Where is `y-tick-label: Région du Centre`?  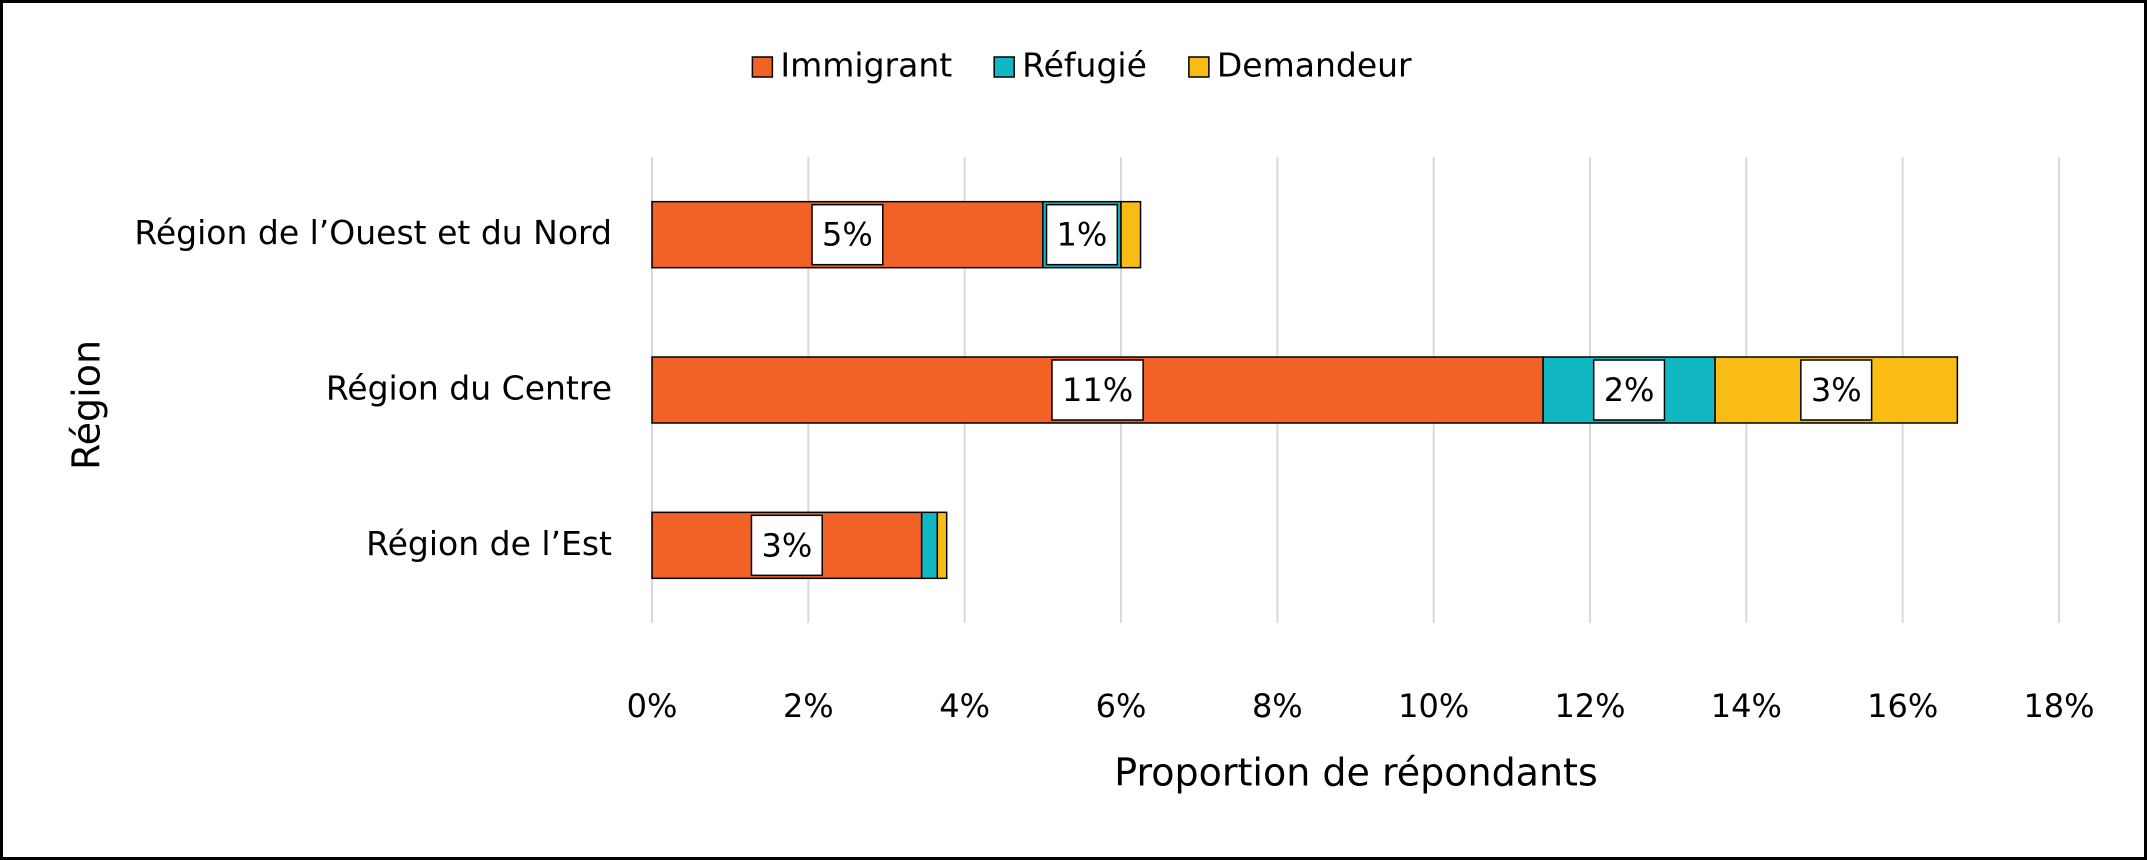
y-tick-label: Région du Centre is located at coordinates (469, 388).